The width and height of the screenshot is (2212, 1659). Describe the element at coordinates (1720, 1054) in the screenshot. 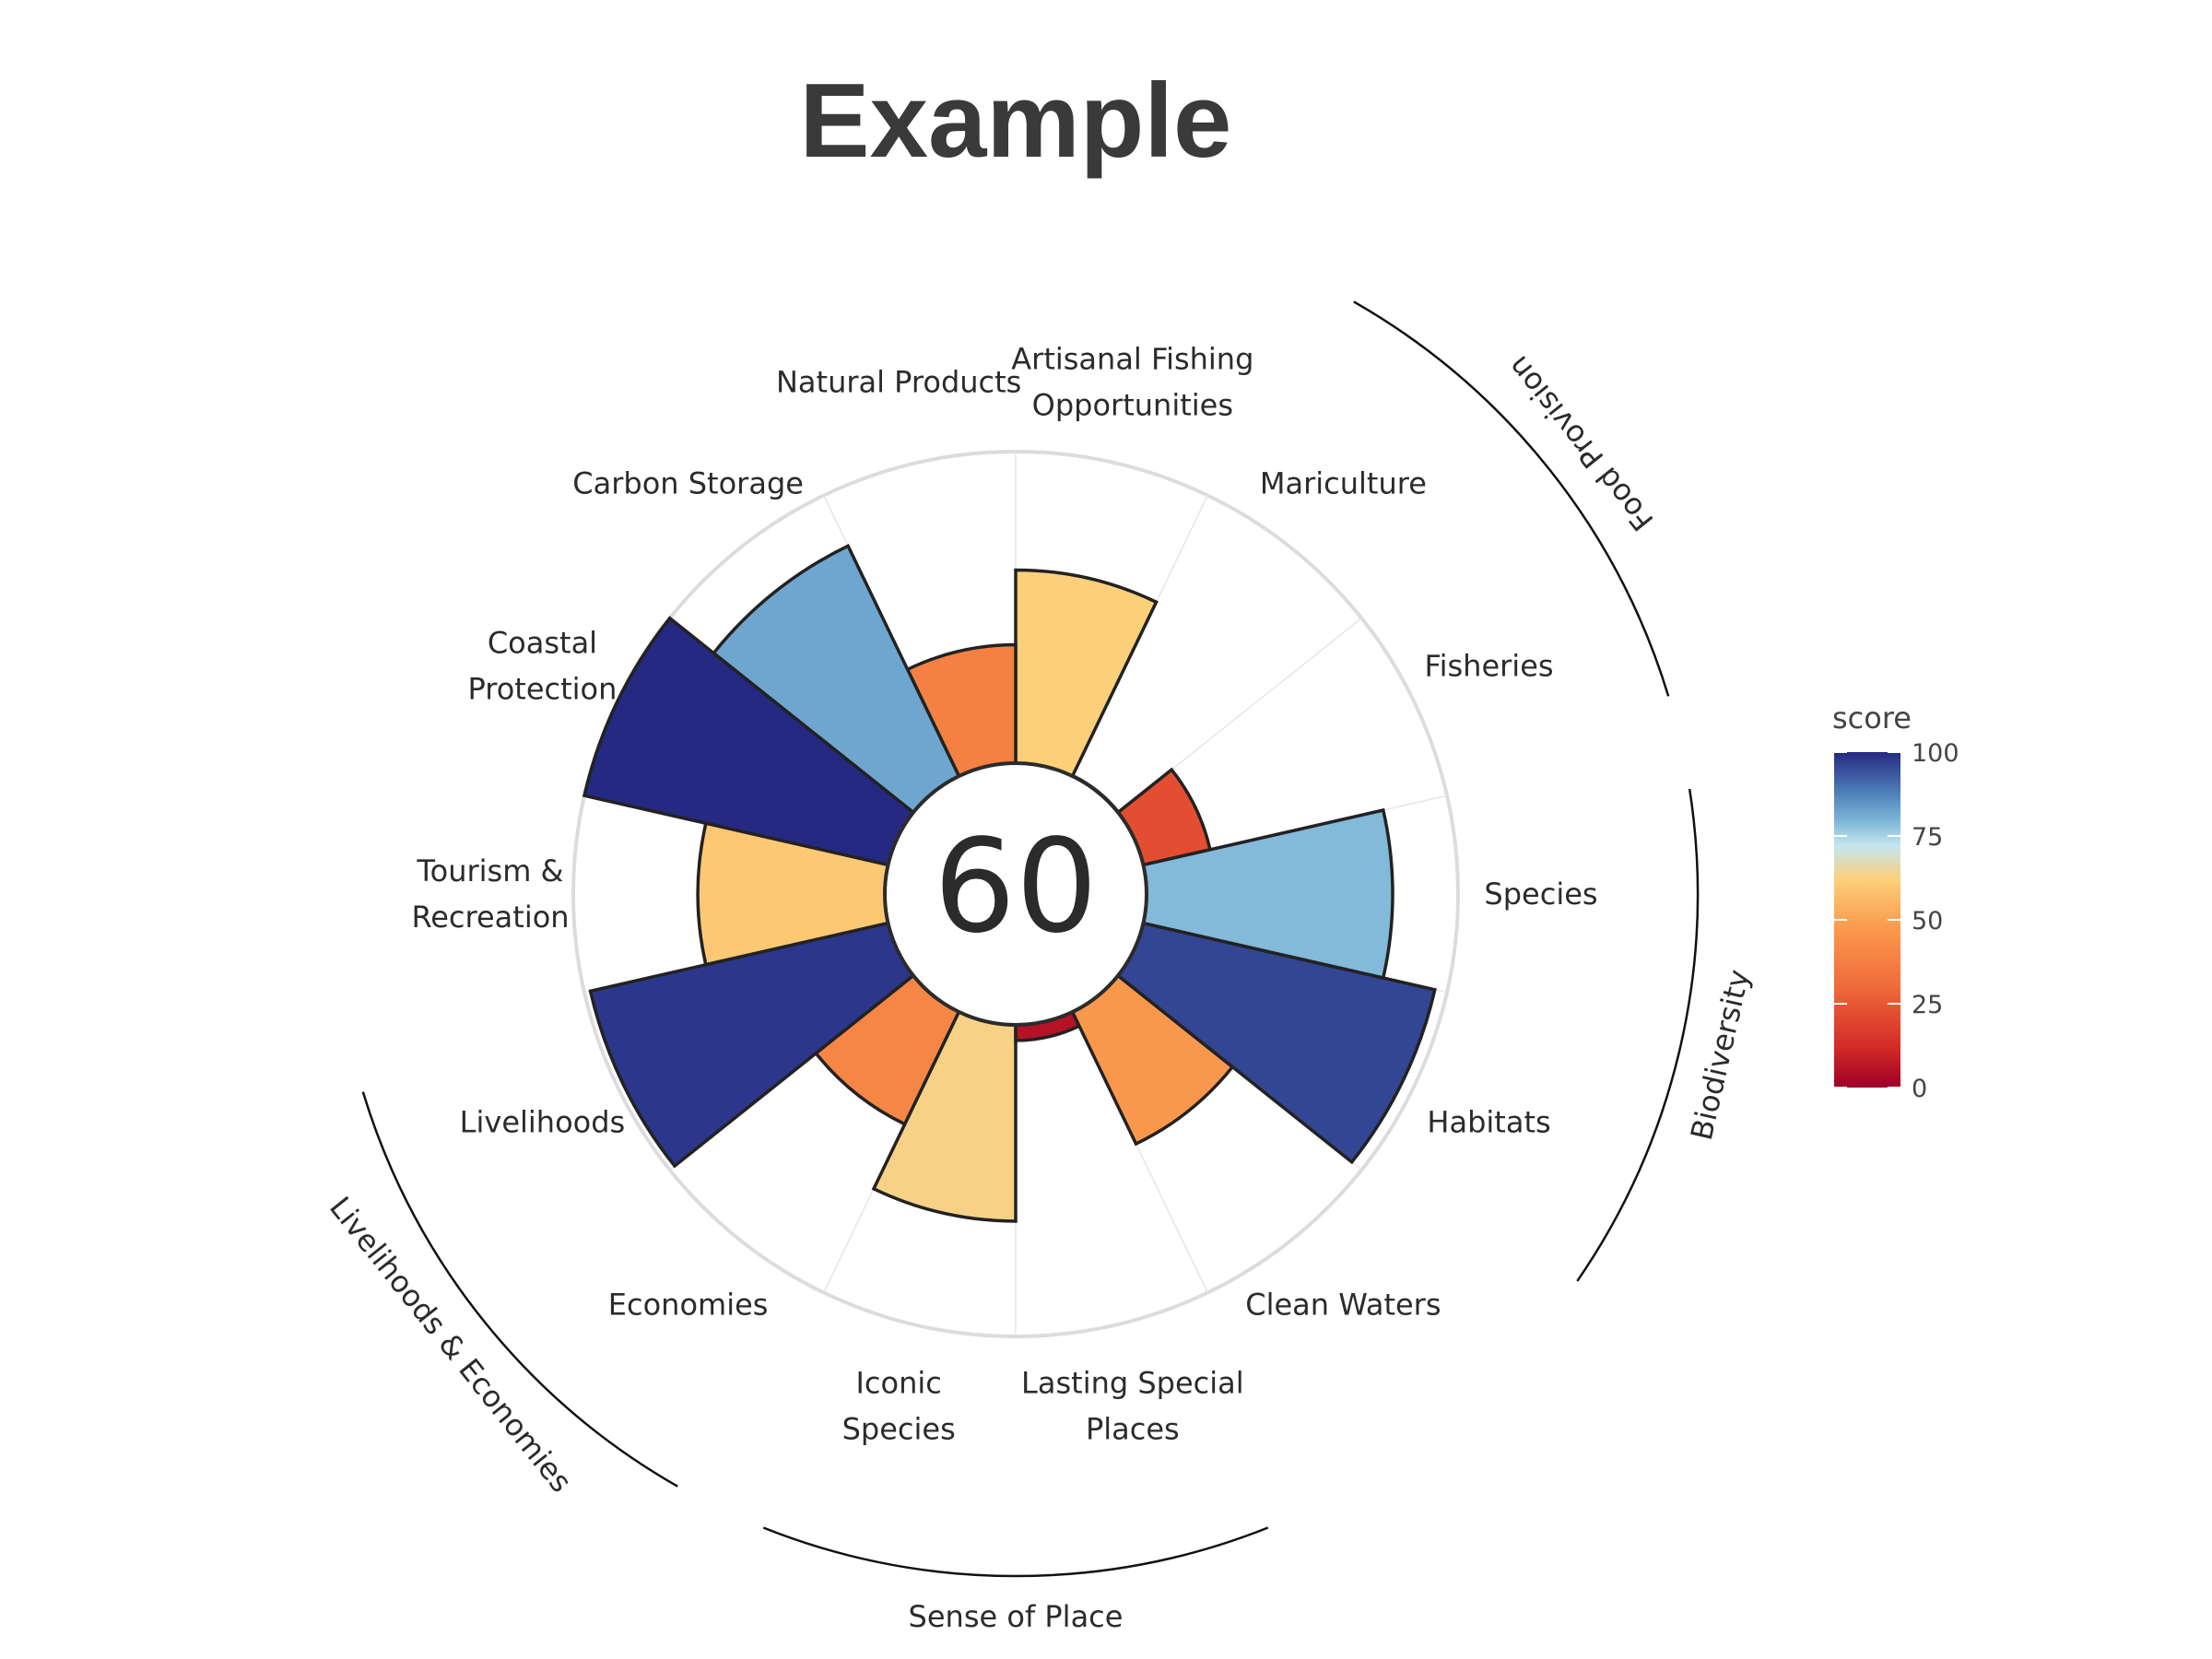

I see `group-label: Biodiversity` at that location.